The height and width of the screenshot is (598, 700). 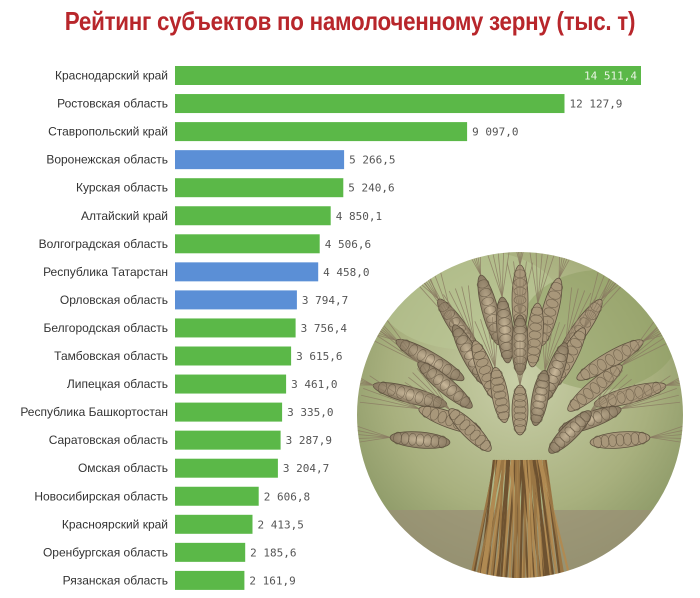 I want to click on value-label: 2 185,6, so click(x=273, y=552).